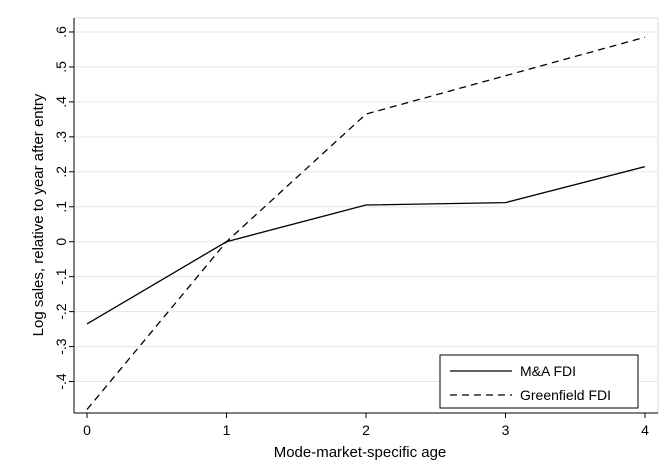 The height and width of the screenshot is (475, 665). Describe the element at coordinates (61, 242) in the screenshot. I see `y-tick-label: 0` at that location.